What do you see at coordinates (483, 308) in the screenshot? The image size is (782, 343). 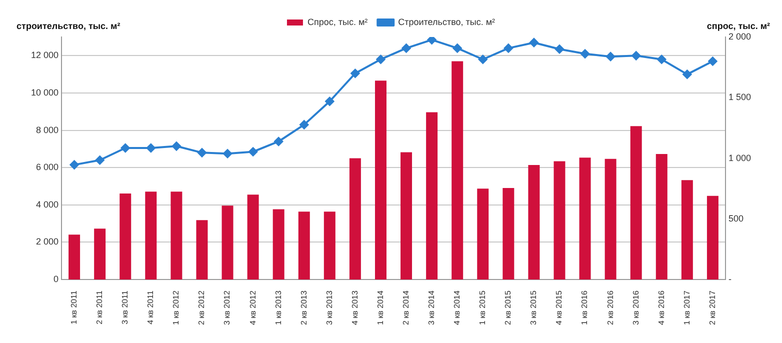 I see `x-tick-label: 1 кв 2015` at bounding box center [483, 308].